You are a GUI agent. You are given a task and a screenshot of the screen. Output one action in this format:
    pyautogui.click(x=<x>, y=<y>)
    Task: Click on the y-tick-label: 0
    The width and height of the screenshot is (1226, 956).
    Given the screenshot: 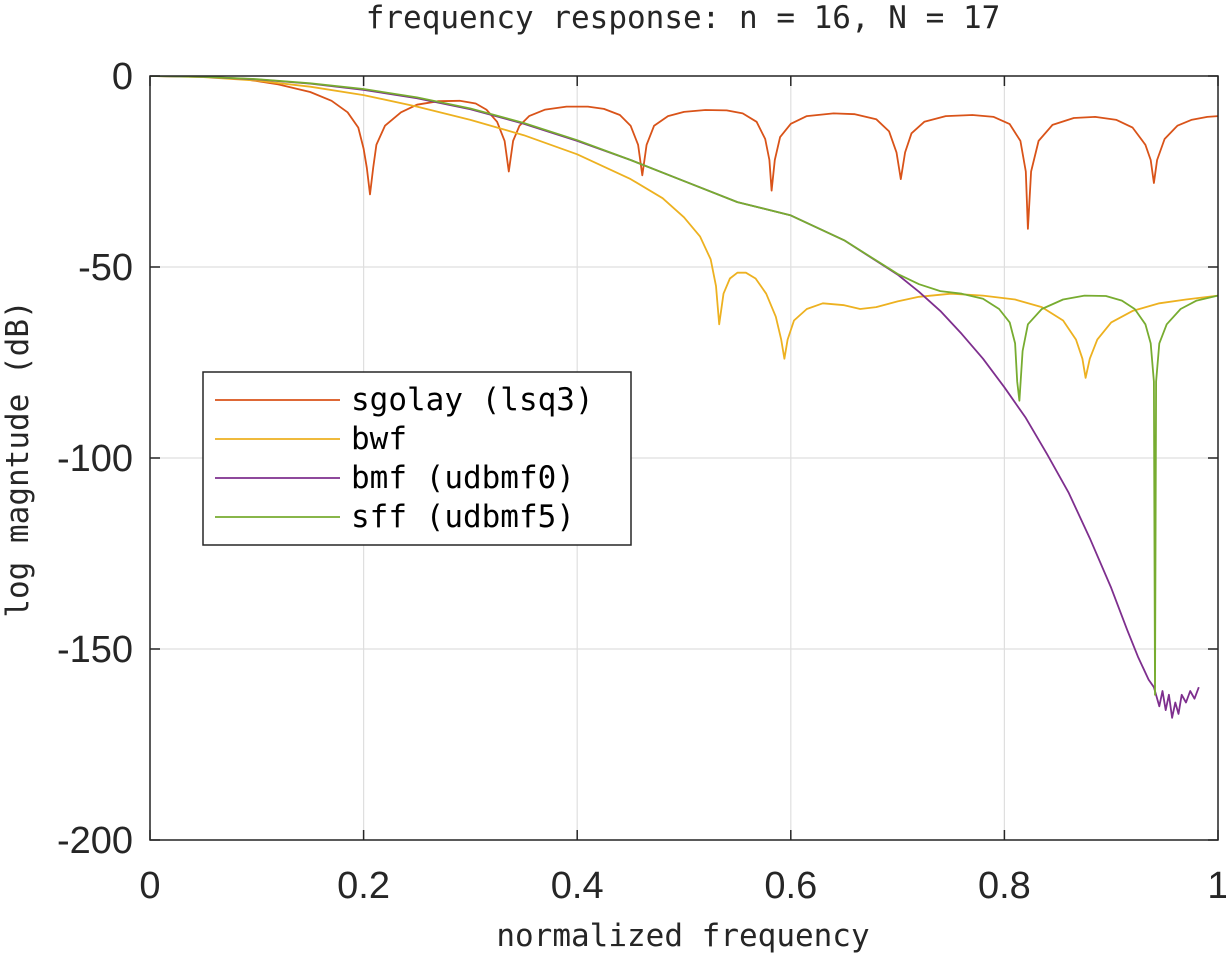 What is the action you would take?
    pyautogui.click(x=122, y=77)
    